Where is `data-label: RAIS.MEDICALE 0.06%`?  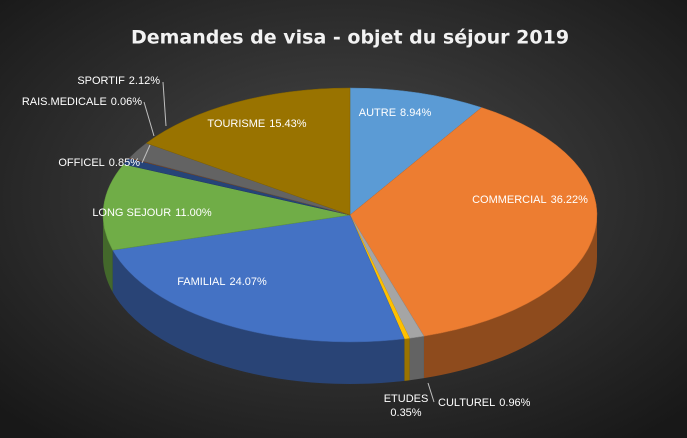
data-label: RAIS.MEDICALE 0.06% is located at coordinates (82, 102).